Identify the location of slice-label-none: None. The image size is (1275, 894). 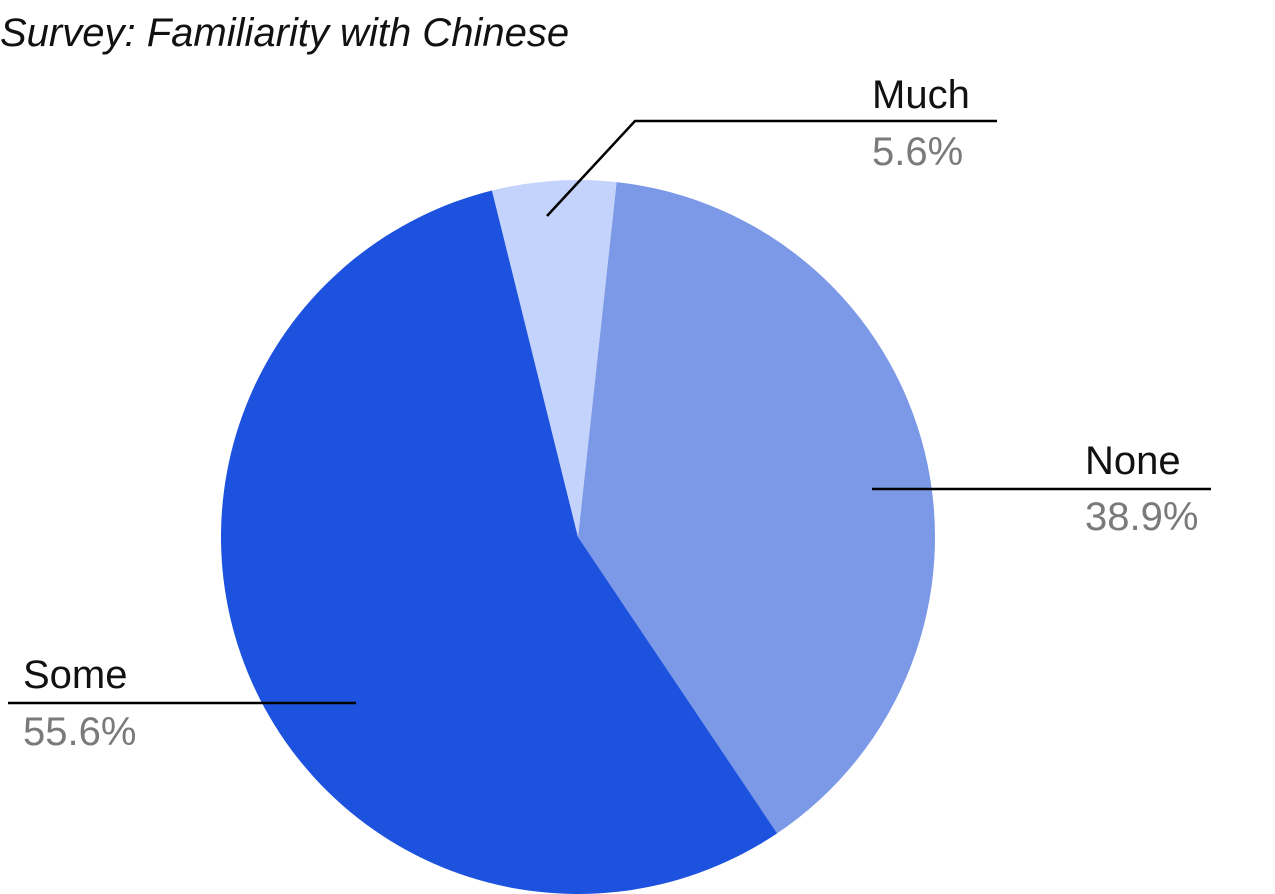
(1133, 461).